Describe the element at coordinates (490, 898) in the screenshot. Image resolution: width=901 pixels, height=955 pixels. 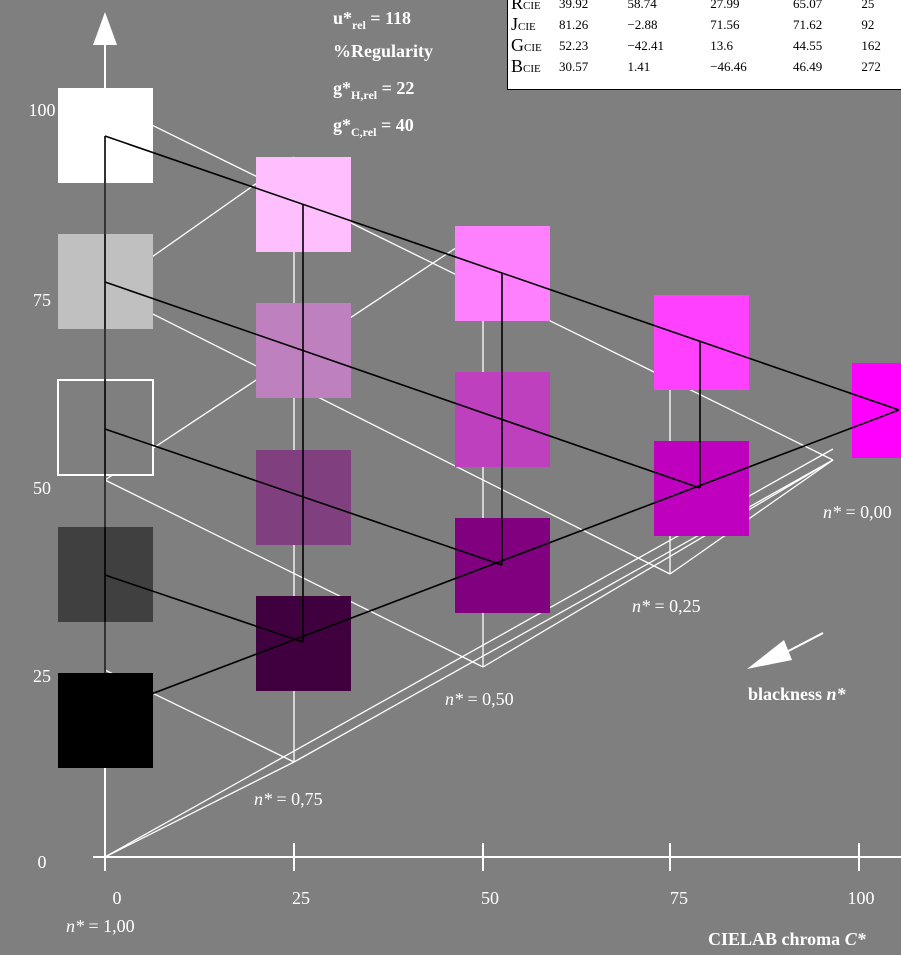
I see `x-tick-label: 50` at that location.